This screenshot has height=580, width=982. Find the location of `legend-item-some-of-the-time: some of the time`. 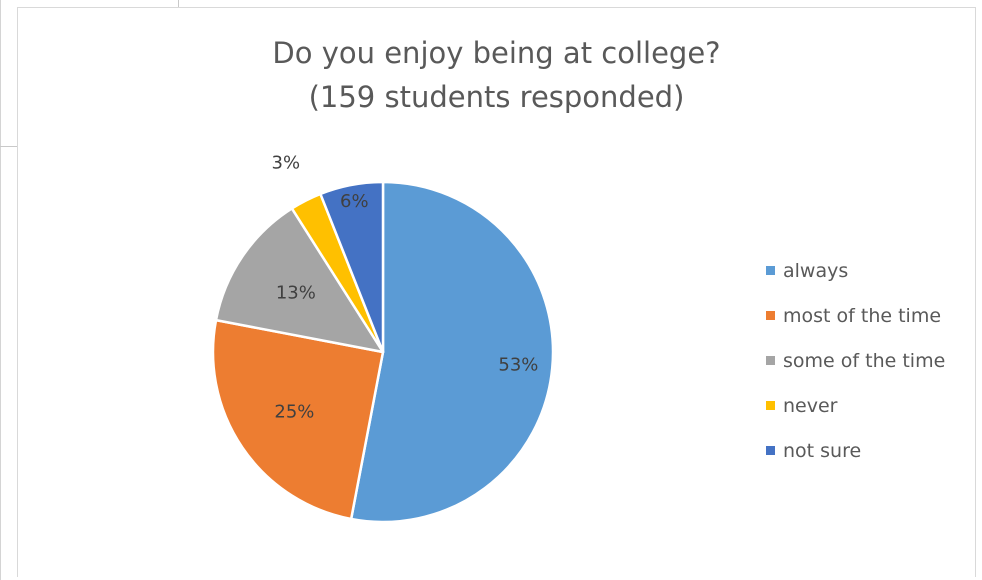

legend-item-some-of-the-time: some of the time is located at coordinates (855, 360).